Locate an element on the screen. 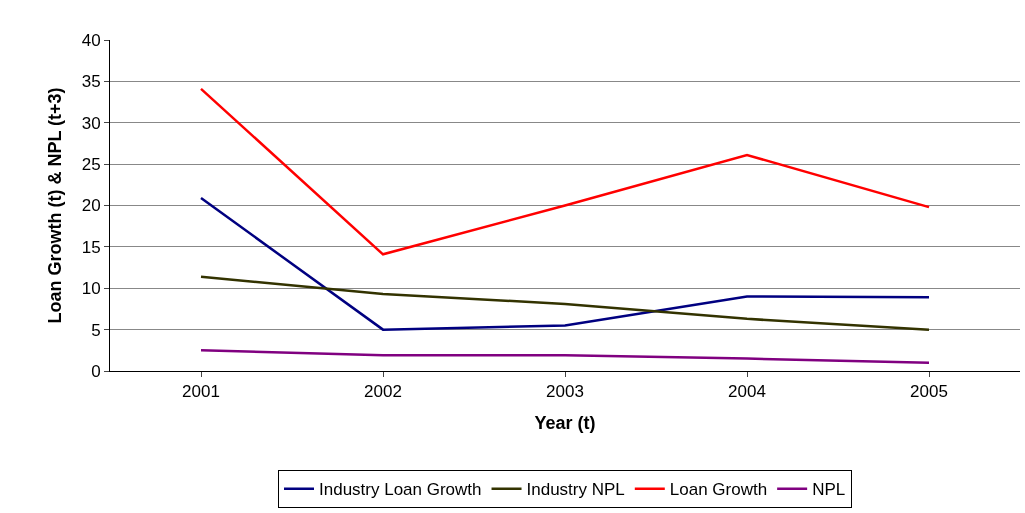 Image resolution: width=1025 pixels, height=513 pixels. legend-label: Industry NPL is located at coordinates (575, 490).